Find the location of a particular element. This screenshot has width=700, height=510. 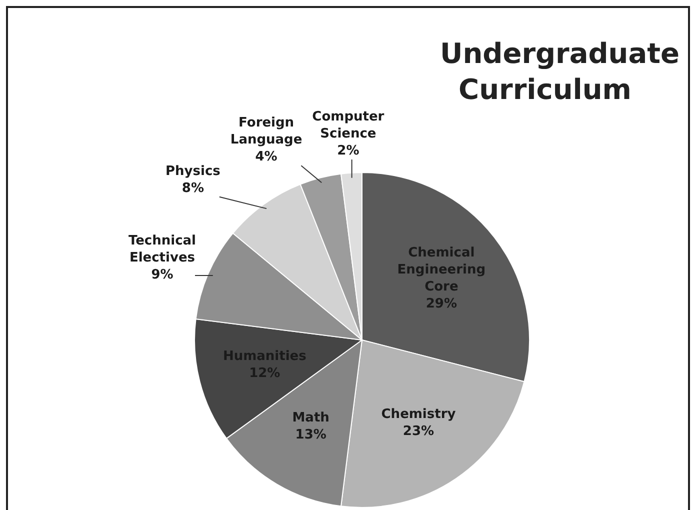

data-label: 29% is located at coordinates (441, 304).